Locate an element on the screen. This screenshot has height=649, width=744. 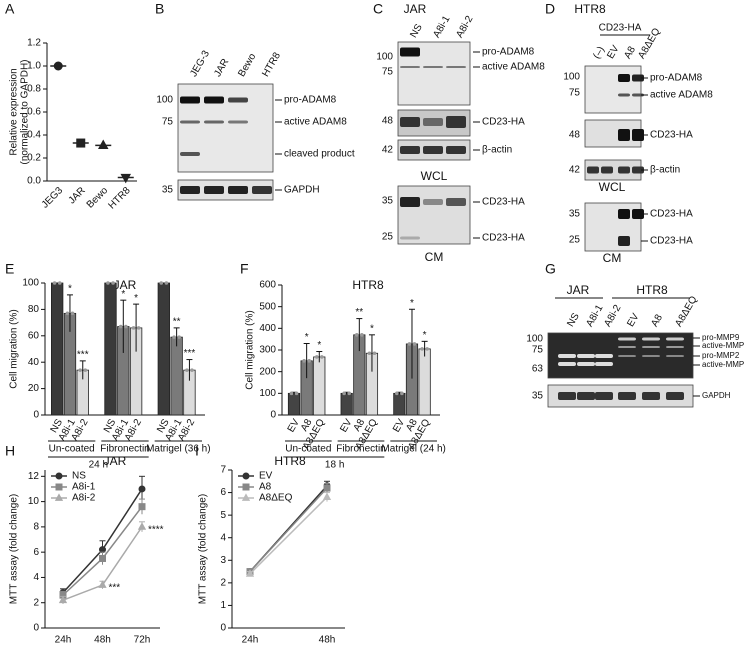
lane-label: NS is located at coordinates (416, 31).